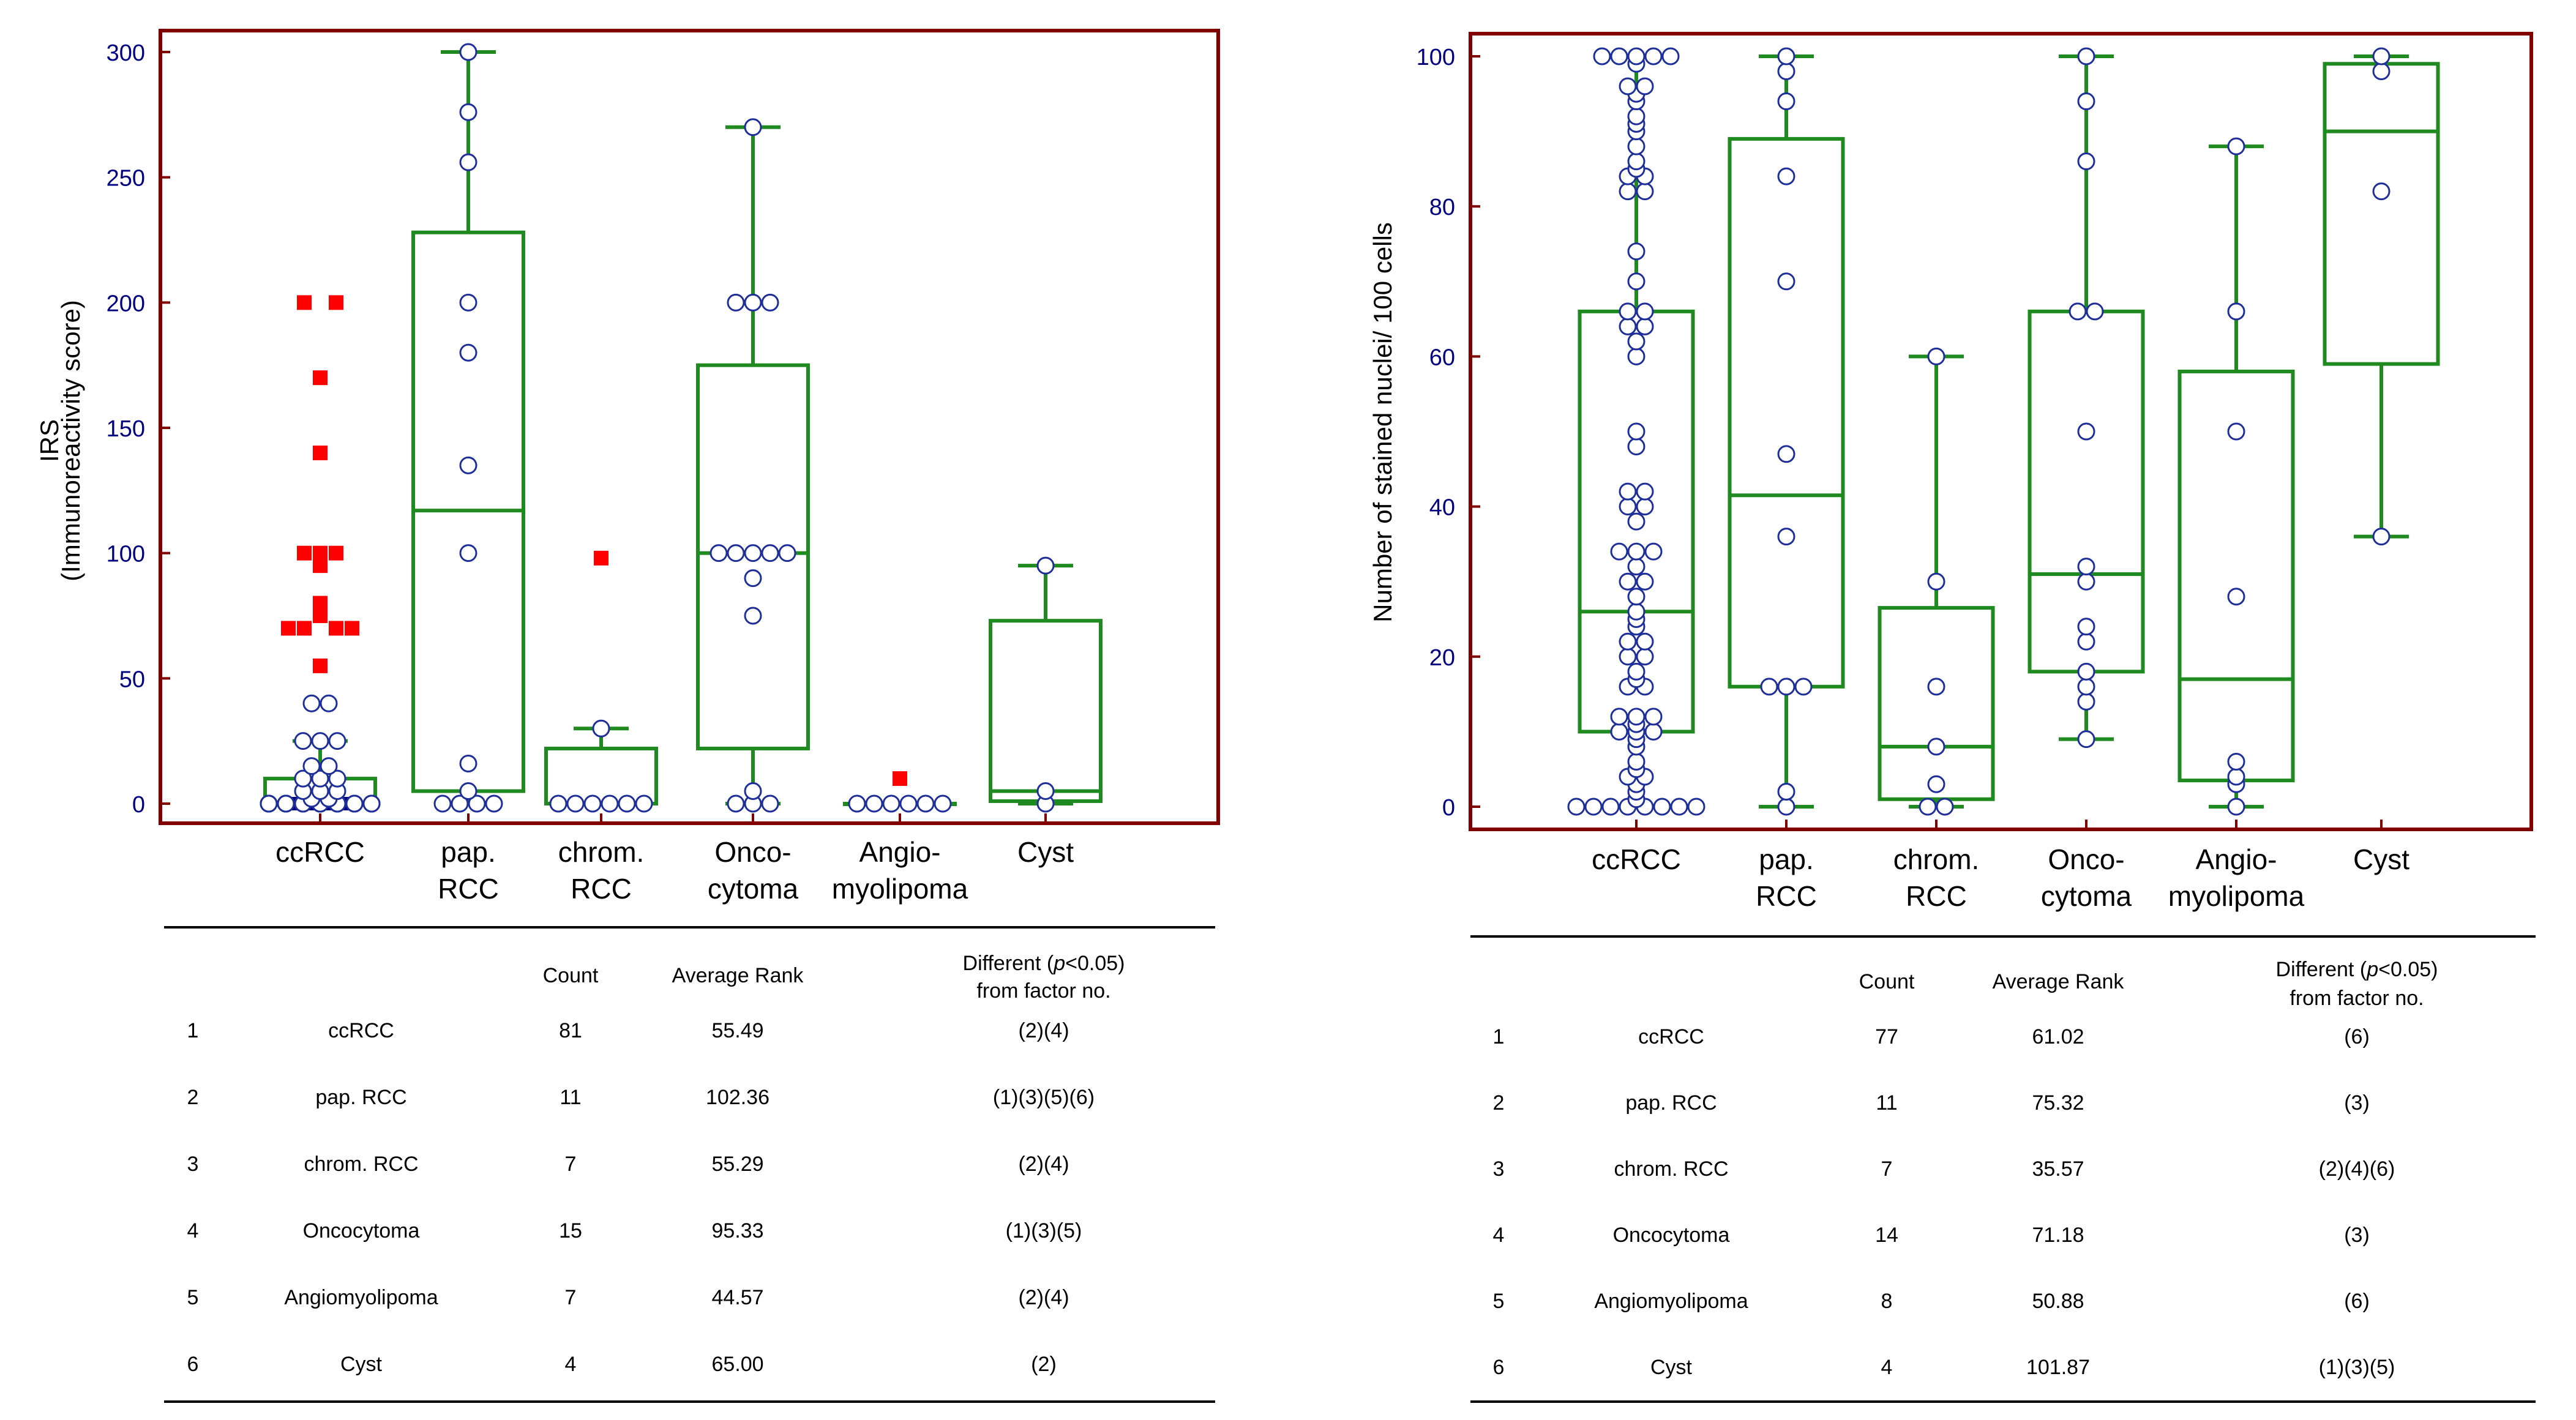  What do you see at coordinates (1442, 207) in the screenshot?
I see `y-tick-label: 80` at bounding box center [1442, 207].